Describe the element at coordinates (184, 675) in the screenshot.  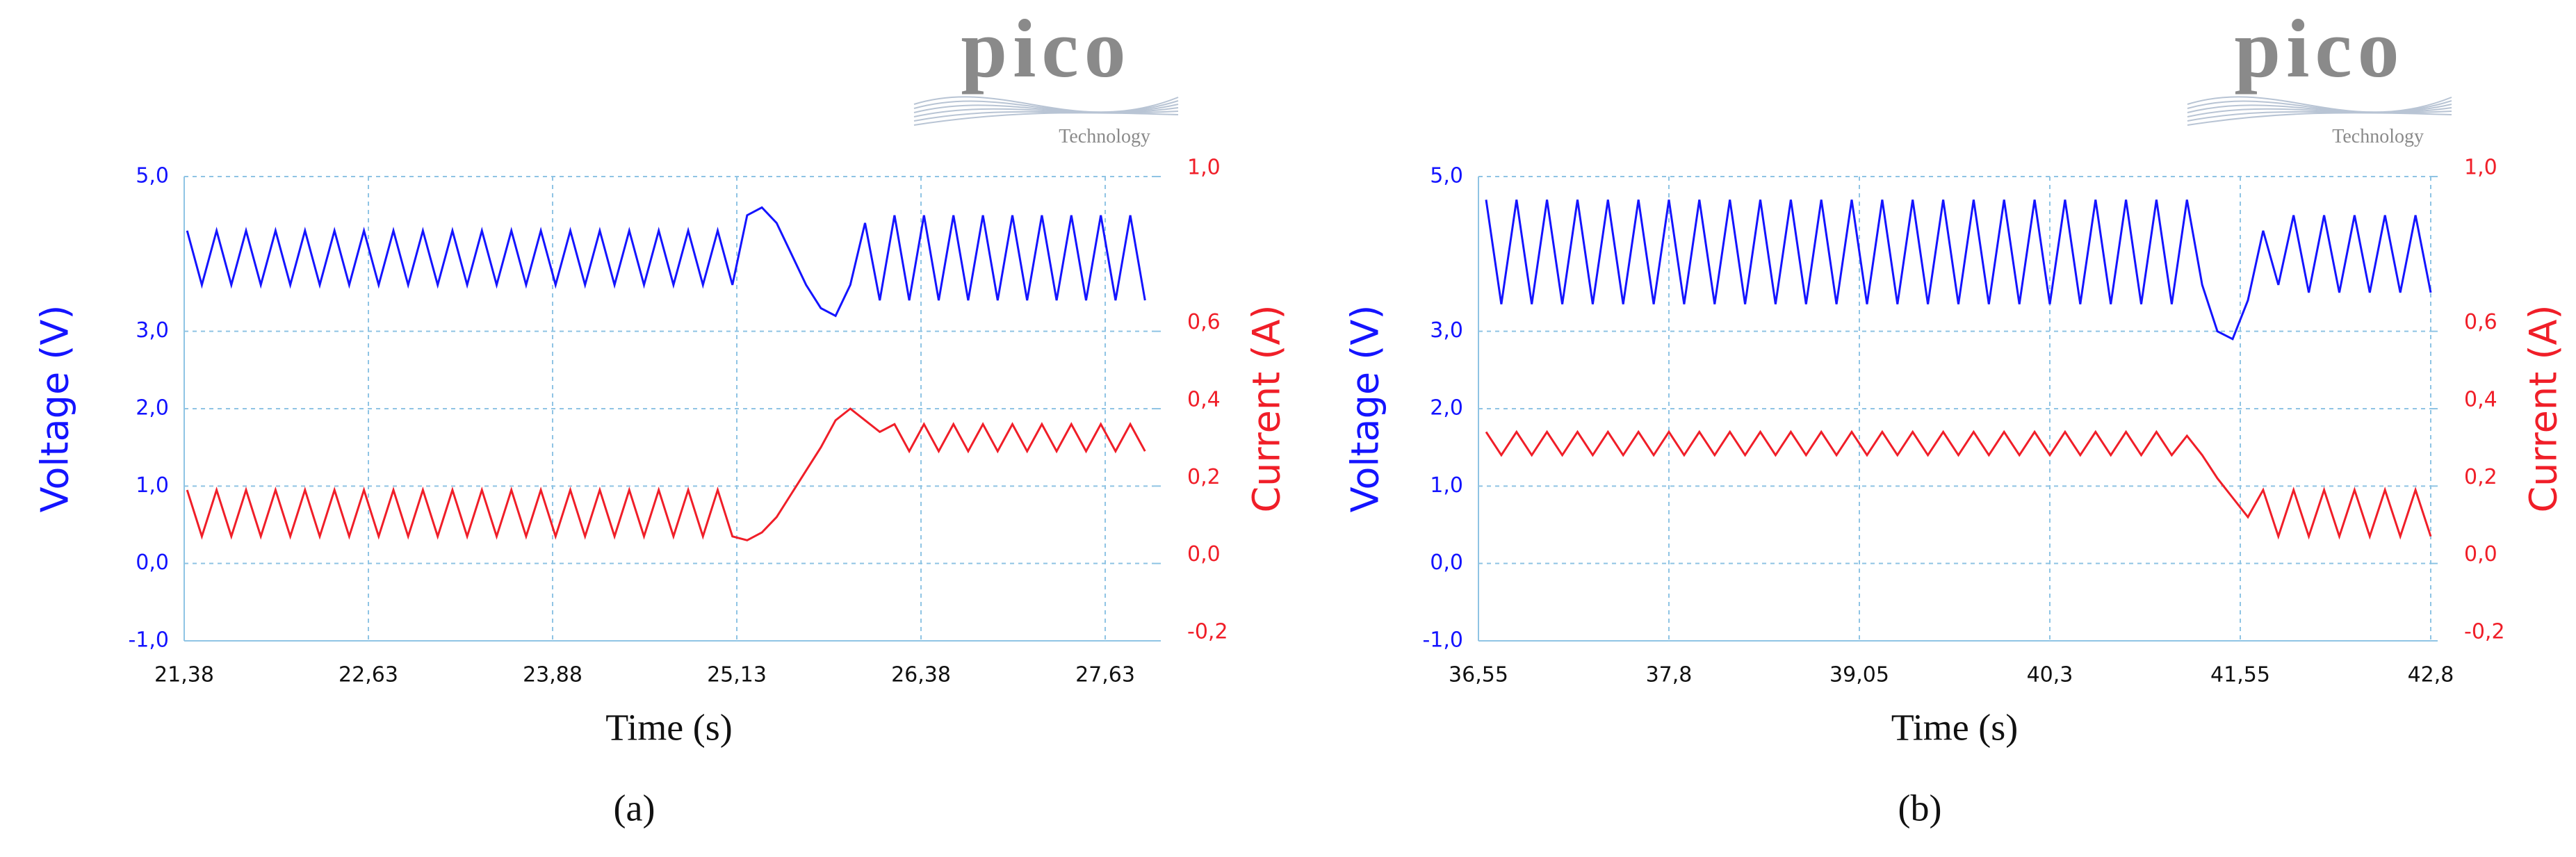
I see `x-tick-label: 21,38` at that location.